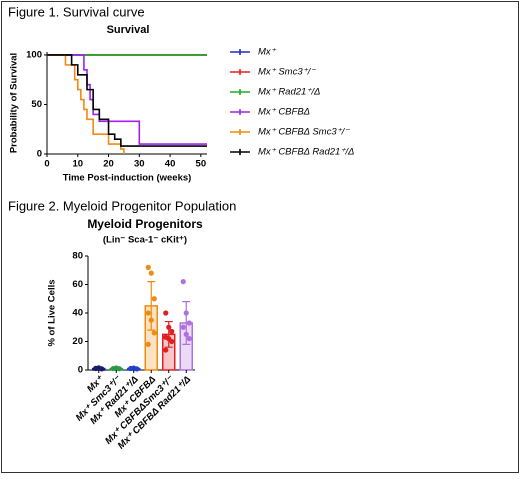 The height and width of the screenshot is (479, 520). What do you see at coordinates (201, 164) in the screenshot?
I see `x-tick-label: 50` at bounding box center [201, 164].